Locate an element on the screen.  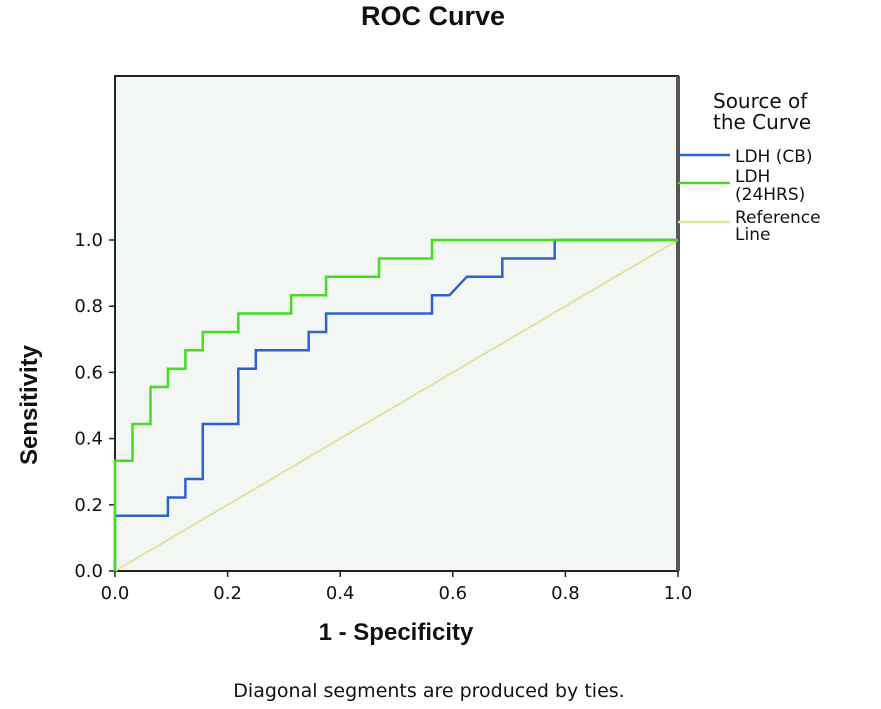
x-tick-label: 0.0 is located at coordinates (115, 593).